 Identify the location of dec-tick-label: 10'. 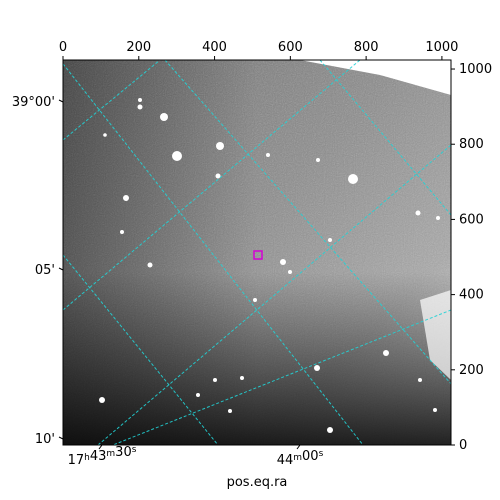
(45, 439).